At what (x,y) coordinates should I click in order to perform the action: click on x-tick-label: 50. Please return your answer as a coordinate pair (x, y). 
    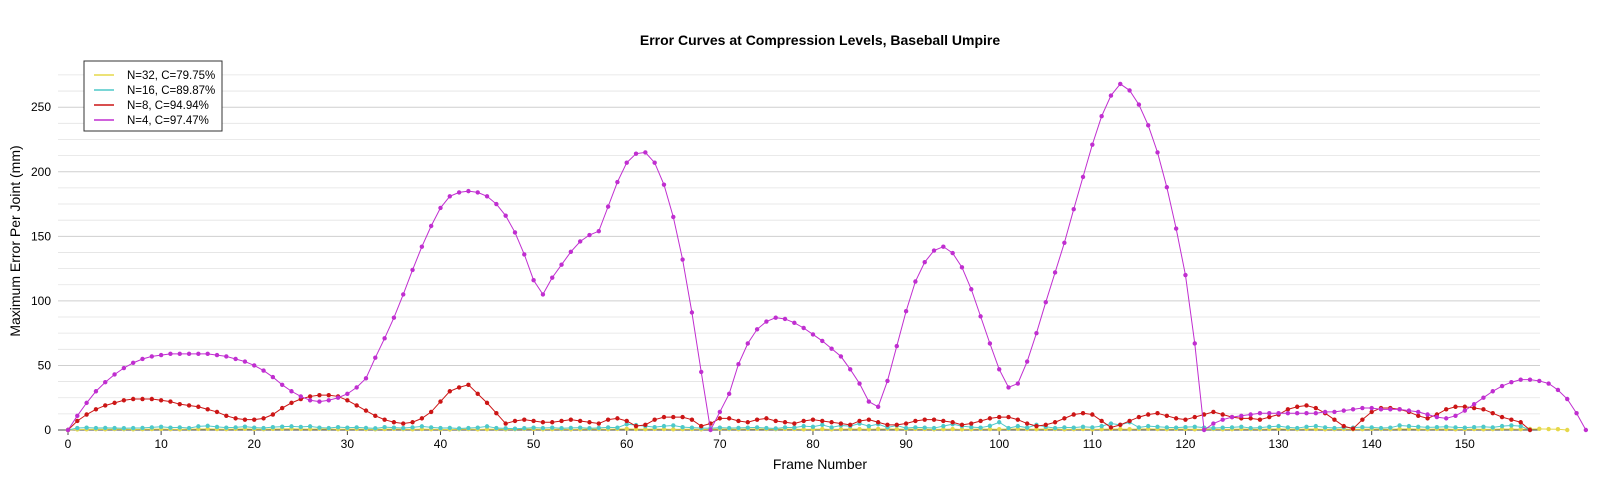
    Looking at the image, I should click on (534, 444).